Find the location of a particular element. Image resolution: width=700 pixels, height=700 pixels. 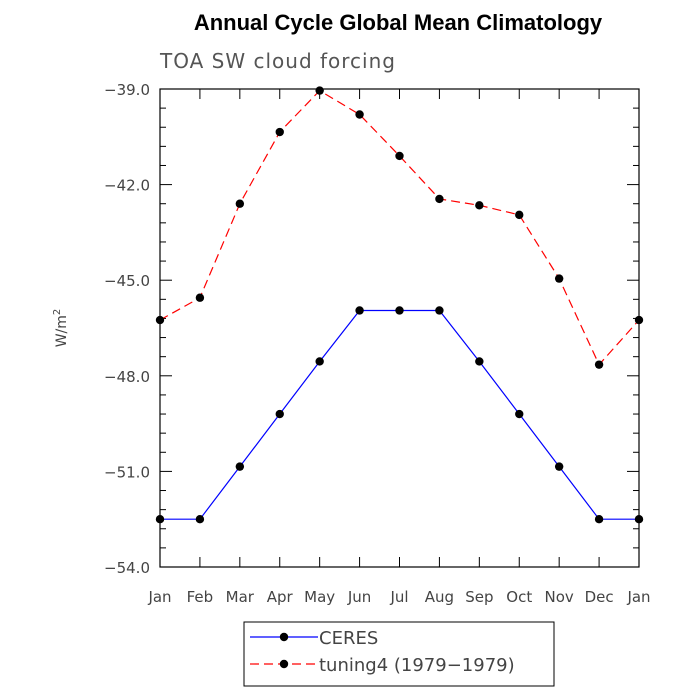

x-tick-label: Nov is located at coordinates (559, 597).